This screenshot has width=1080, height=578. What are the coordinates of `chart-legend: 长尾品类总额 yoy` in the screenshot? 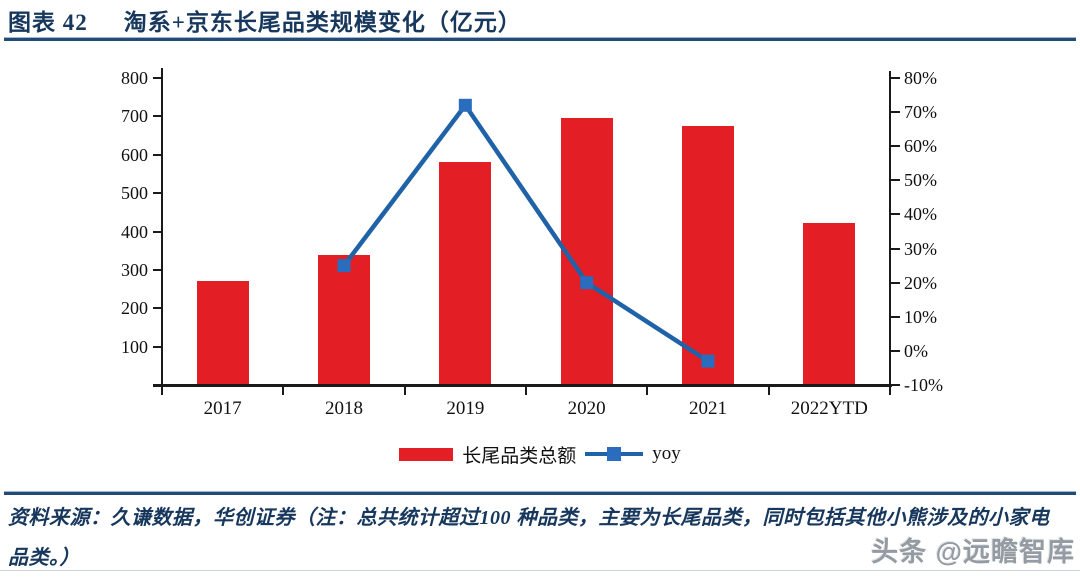 It's located at (540, 454).